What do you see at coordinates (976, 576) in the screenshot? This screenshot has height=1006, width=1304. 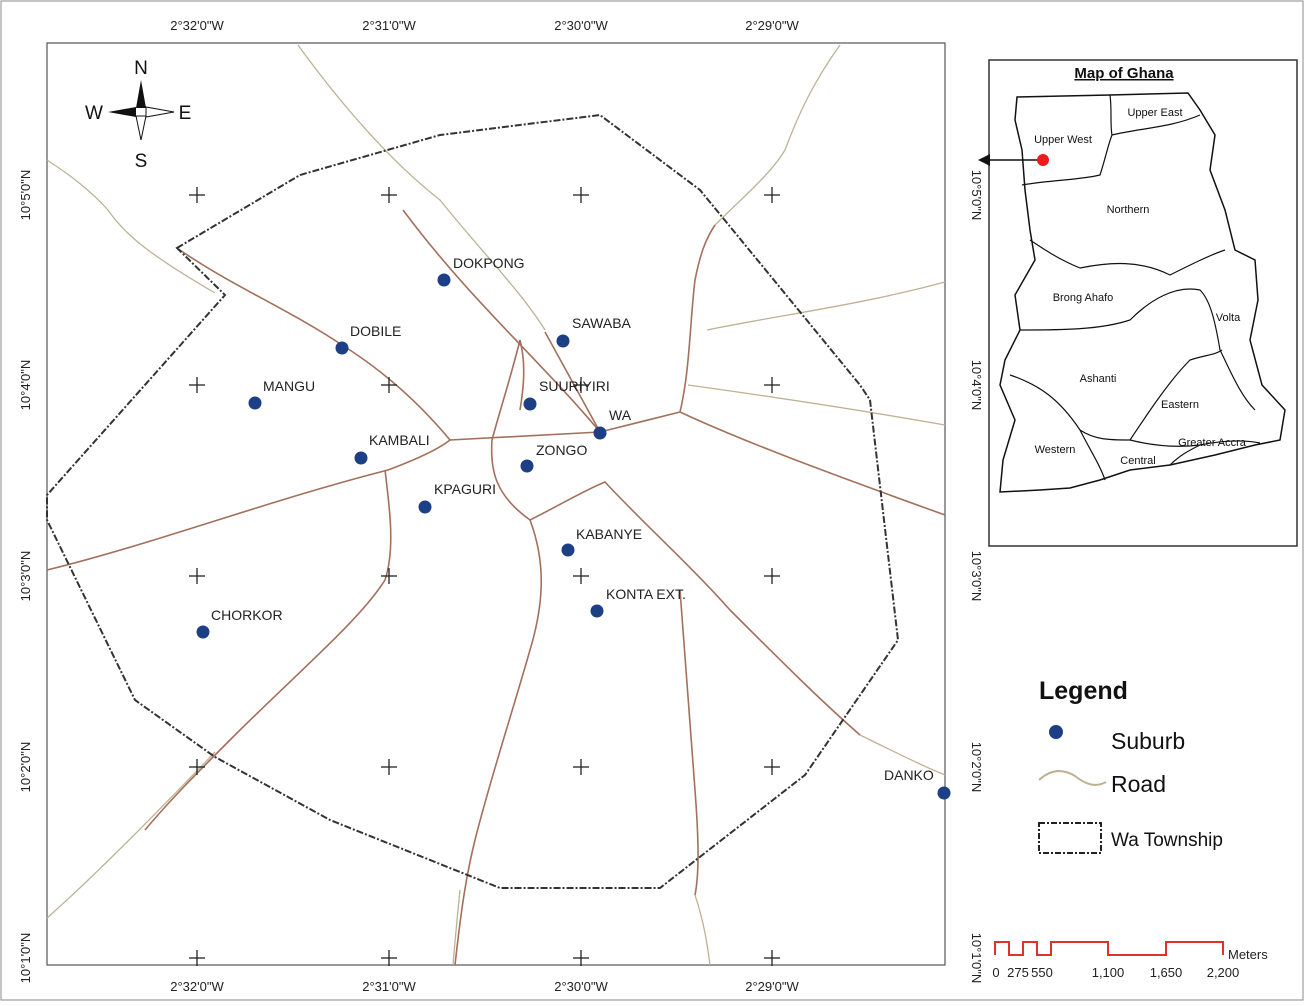 I see `latitude-label-right: 10°3'0"N` at bounding box center [976, 576].